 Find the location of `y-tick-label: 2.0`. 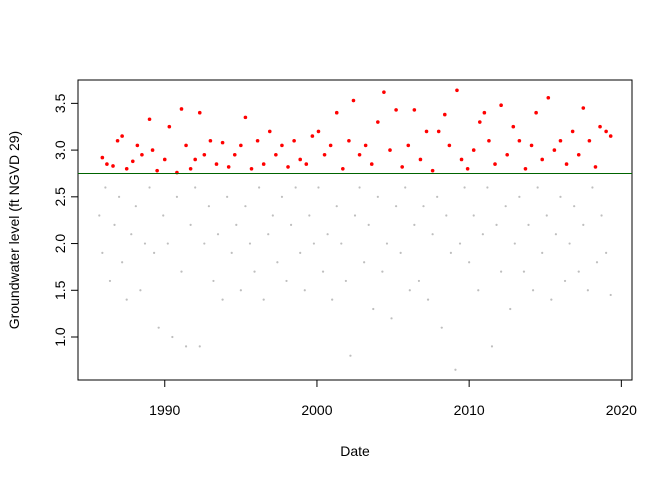

y-tick-label: 2.0 is located at coordinates (60, 244).